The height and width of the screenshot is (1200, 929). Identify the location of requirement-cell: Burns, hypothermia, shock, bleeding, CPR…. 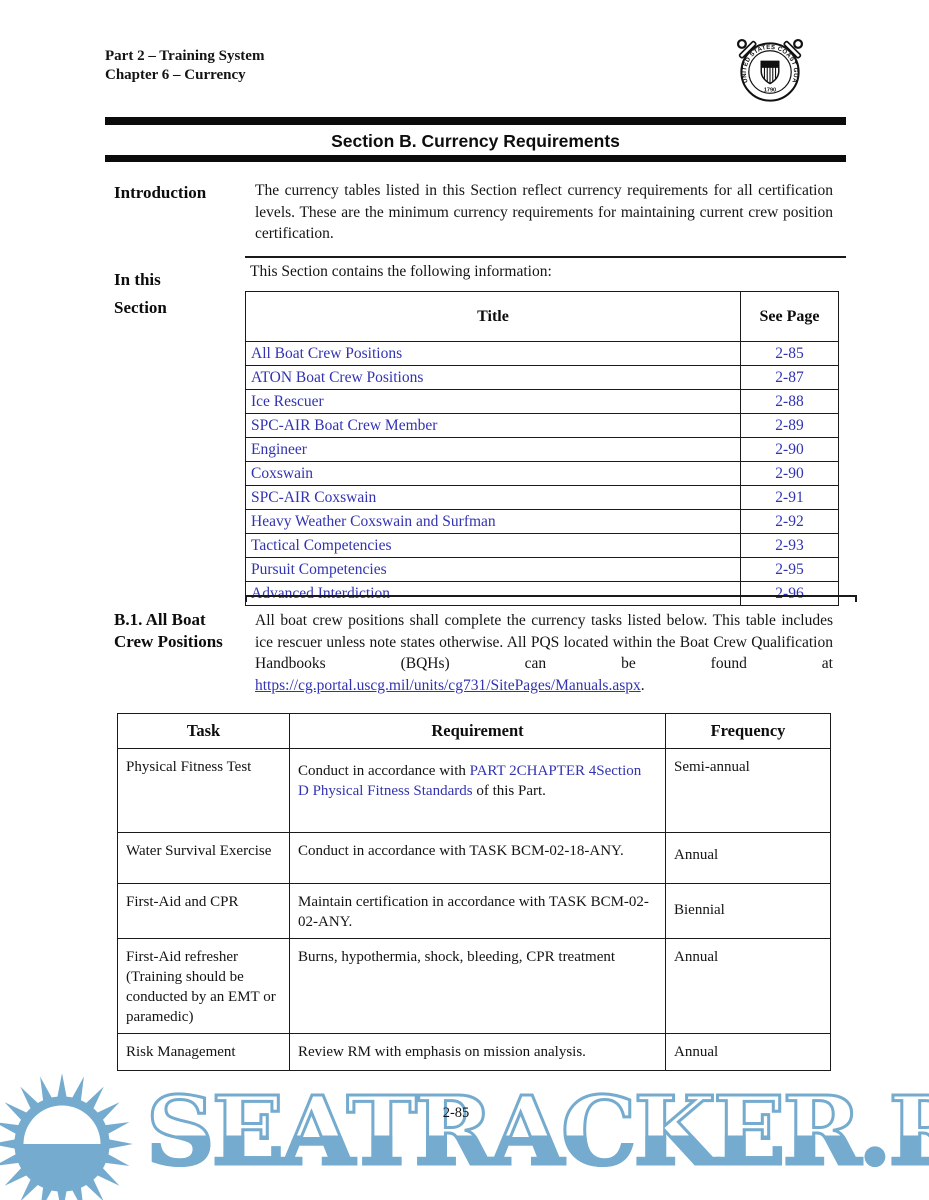
(477, 986).